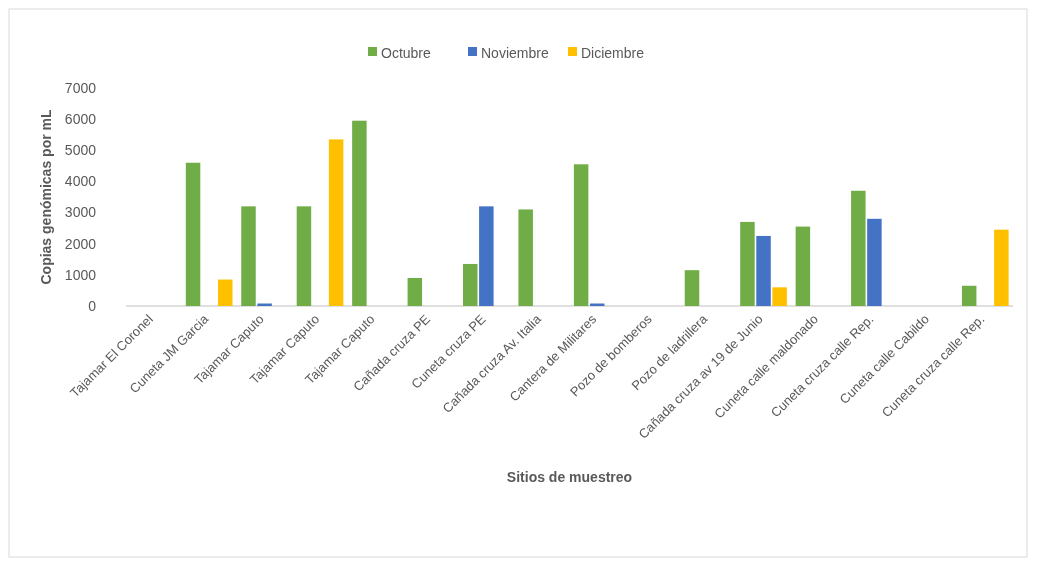 This screenshot has width=1039, height=568. What do you see at coordinates (92, 305) in the screenshot?
I see `y-tick-label: 0` at bounding box center [92, 305].